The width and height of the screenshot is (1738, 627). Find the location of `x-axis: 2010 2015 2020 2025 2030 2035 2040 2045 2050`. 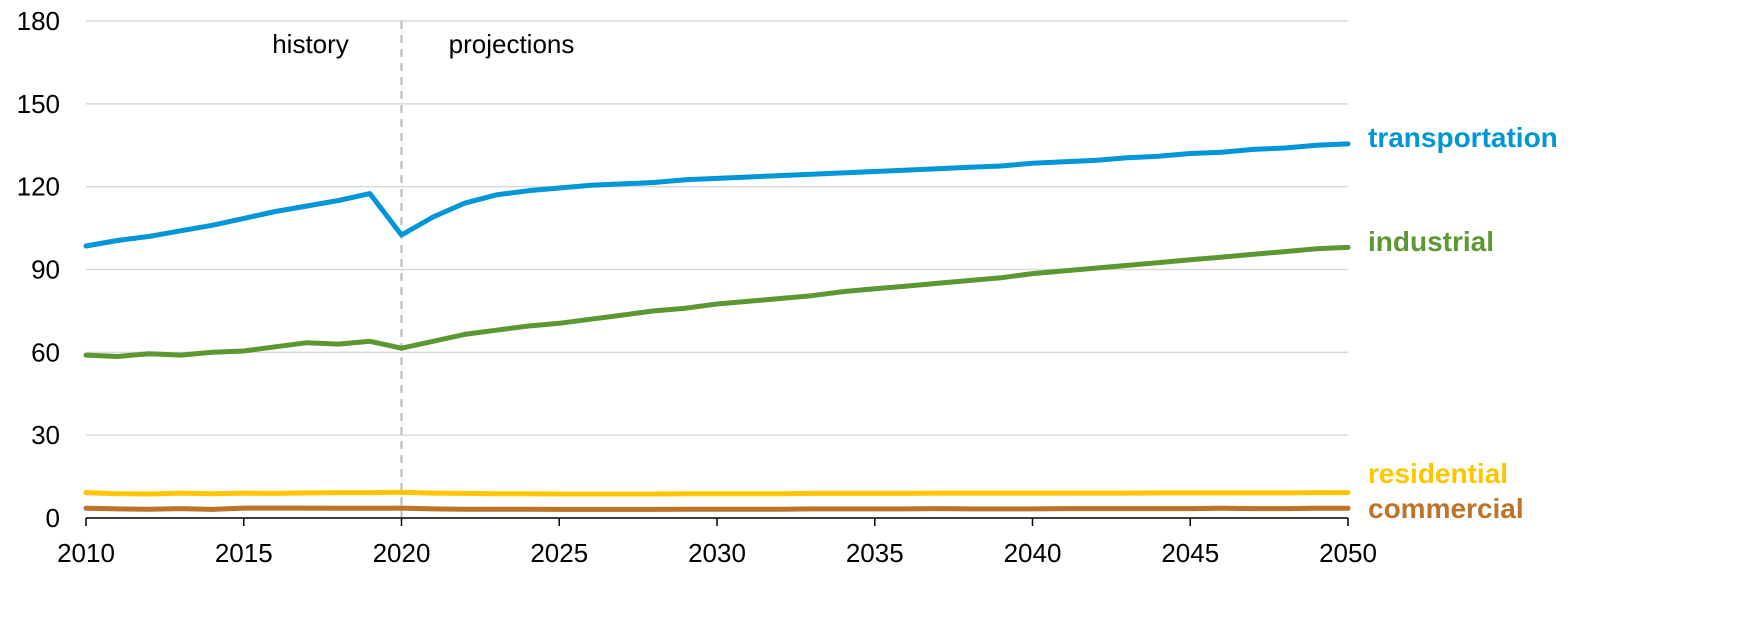

x-axis: 2010 2015 2020 2025 2030 2035 2040 2045 2050 is located at coordinates (717, 542).